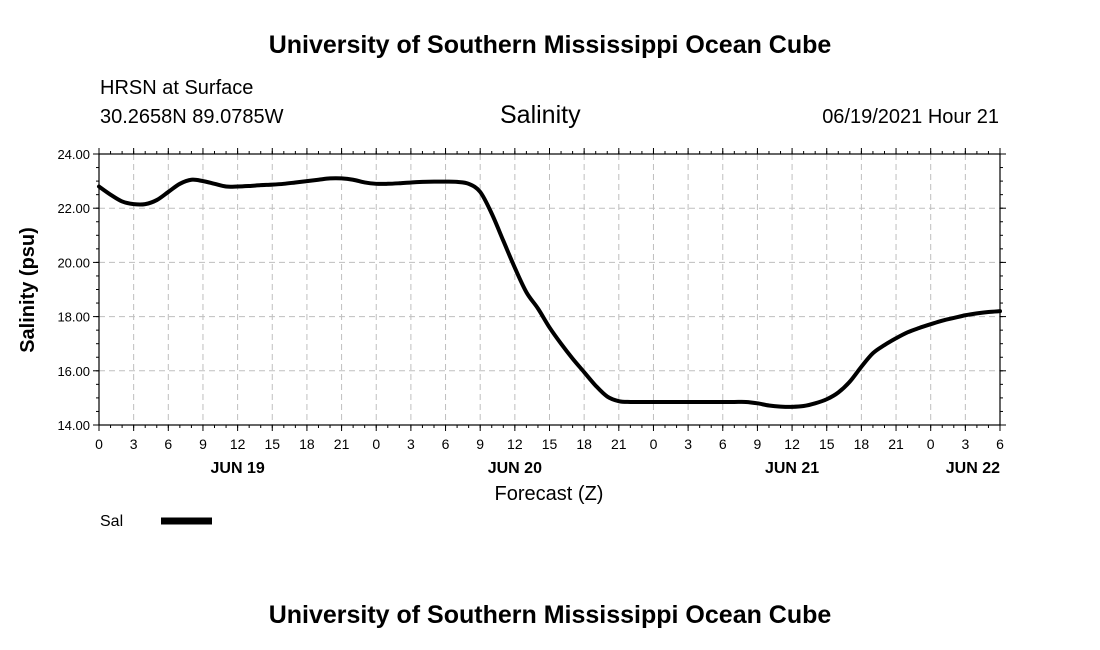 Image resolution: width=1100 pixels, height=650 pixels. Describe the element at coordinates (73, 371) in the screenshot. I see `y-tick-label: 16.00` at that location.